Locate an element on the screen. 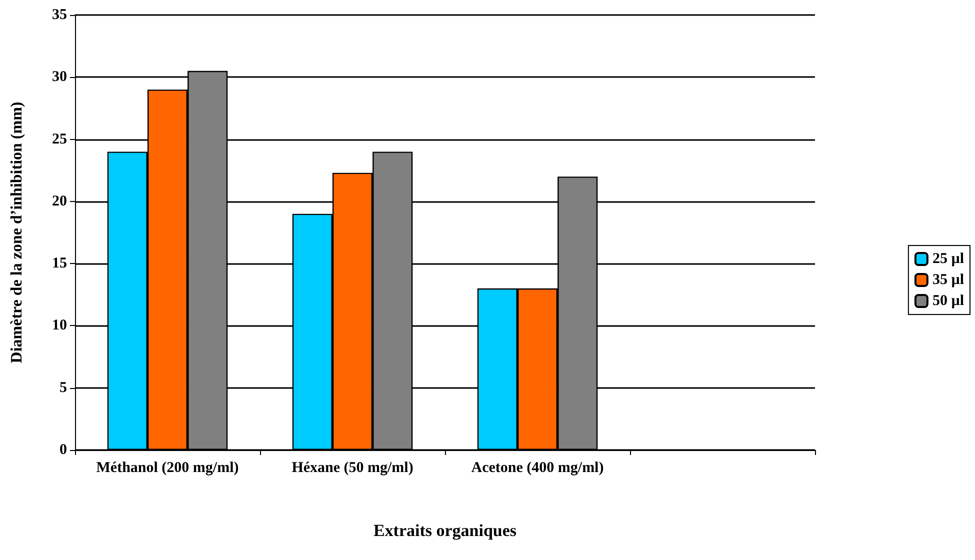 The height and width of the screenshot is (560, 975). y-tick-label: 20 is located at coordinates (59, 201).